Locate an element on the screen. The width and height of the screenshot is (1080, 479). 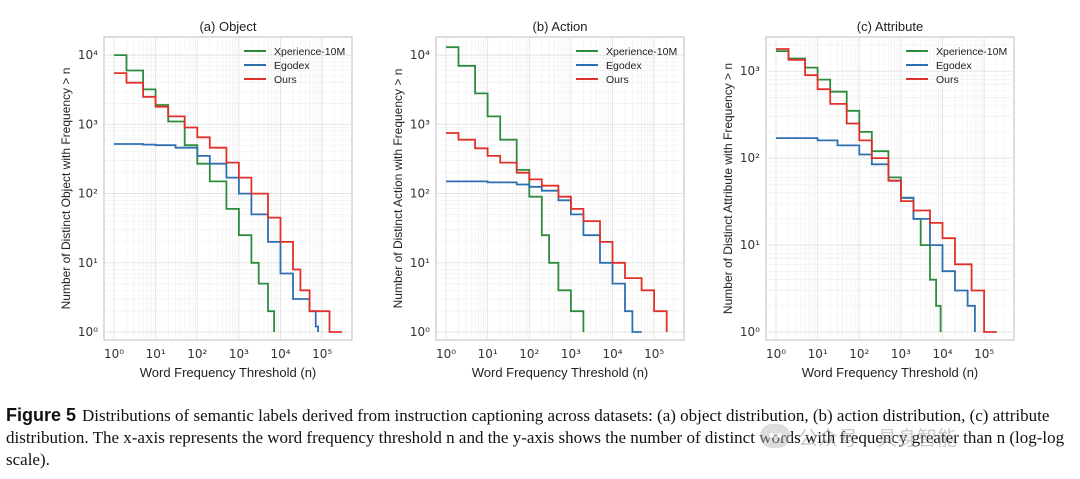
chart-title: (b) Action is located at coordinates (560, 26).